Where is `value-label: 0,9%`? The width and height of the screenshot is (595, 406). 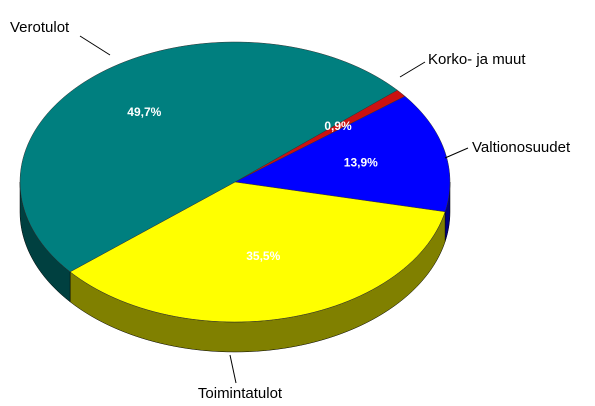
value-label: 0,9% is located at coordinates (338, 126).